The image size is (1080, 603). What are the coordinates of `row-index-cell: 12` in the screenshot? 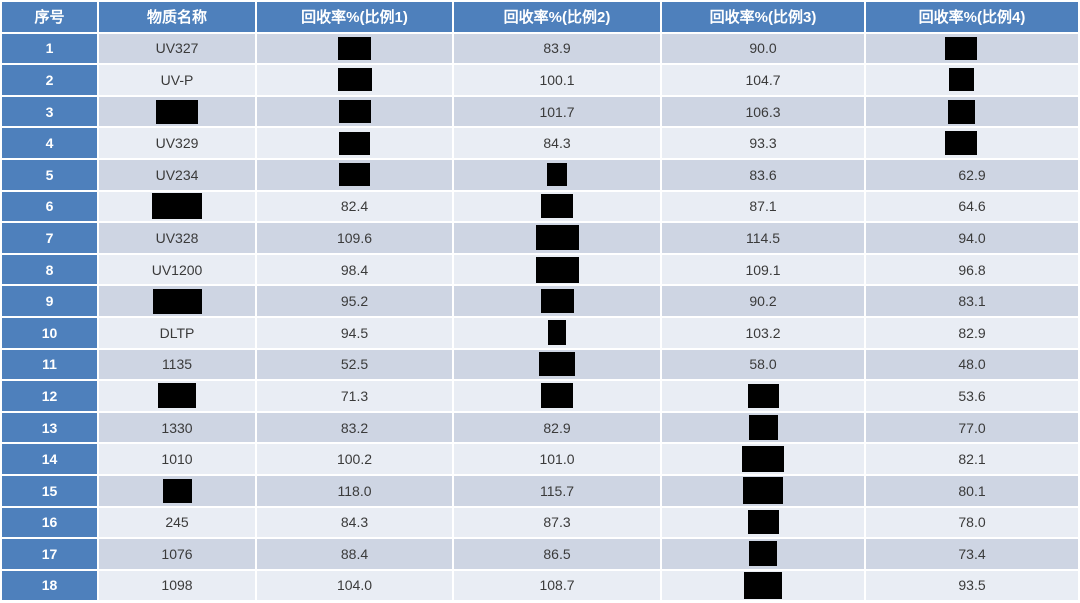 It's located at (49, 396).